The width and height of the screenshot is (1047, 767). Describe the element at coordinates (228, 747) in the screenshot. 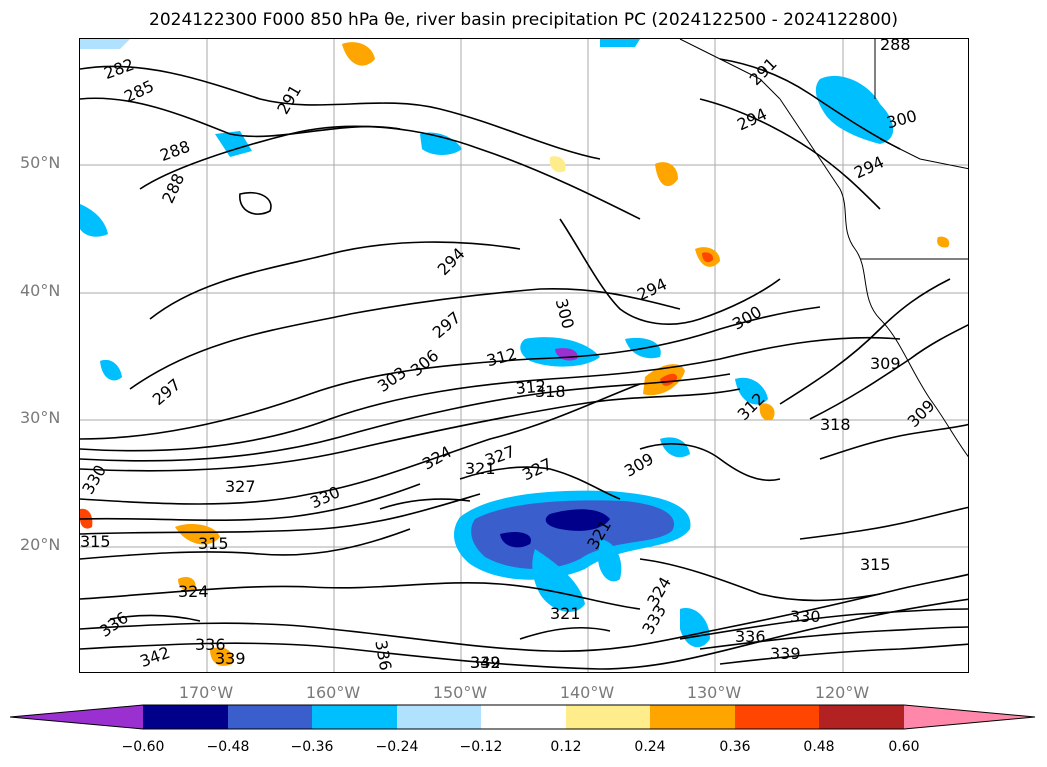

I see `colorbar-tick: −0.48` at that location.